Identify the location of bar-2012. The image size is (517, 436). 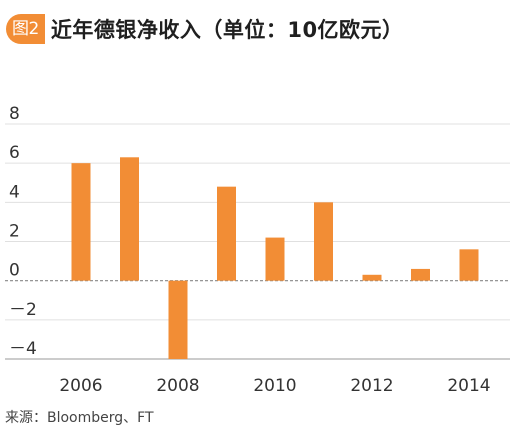
(372, 277).